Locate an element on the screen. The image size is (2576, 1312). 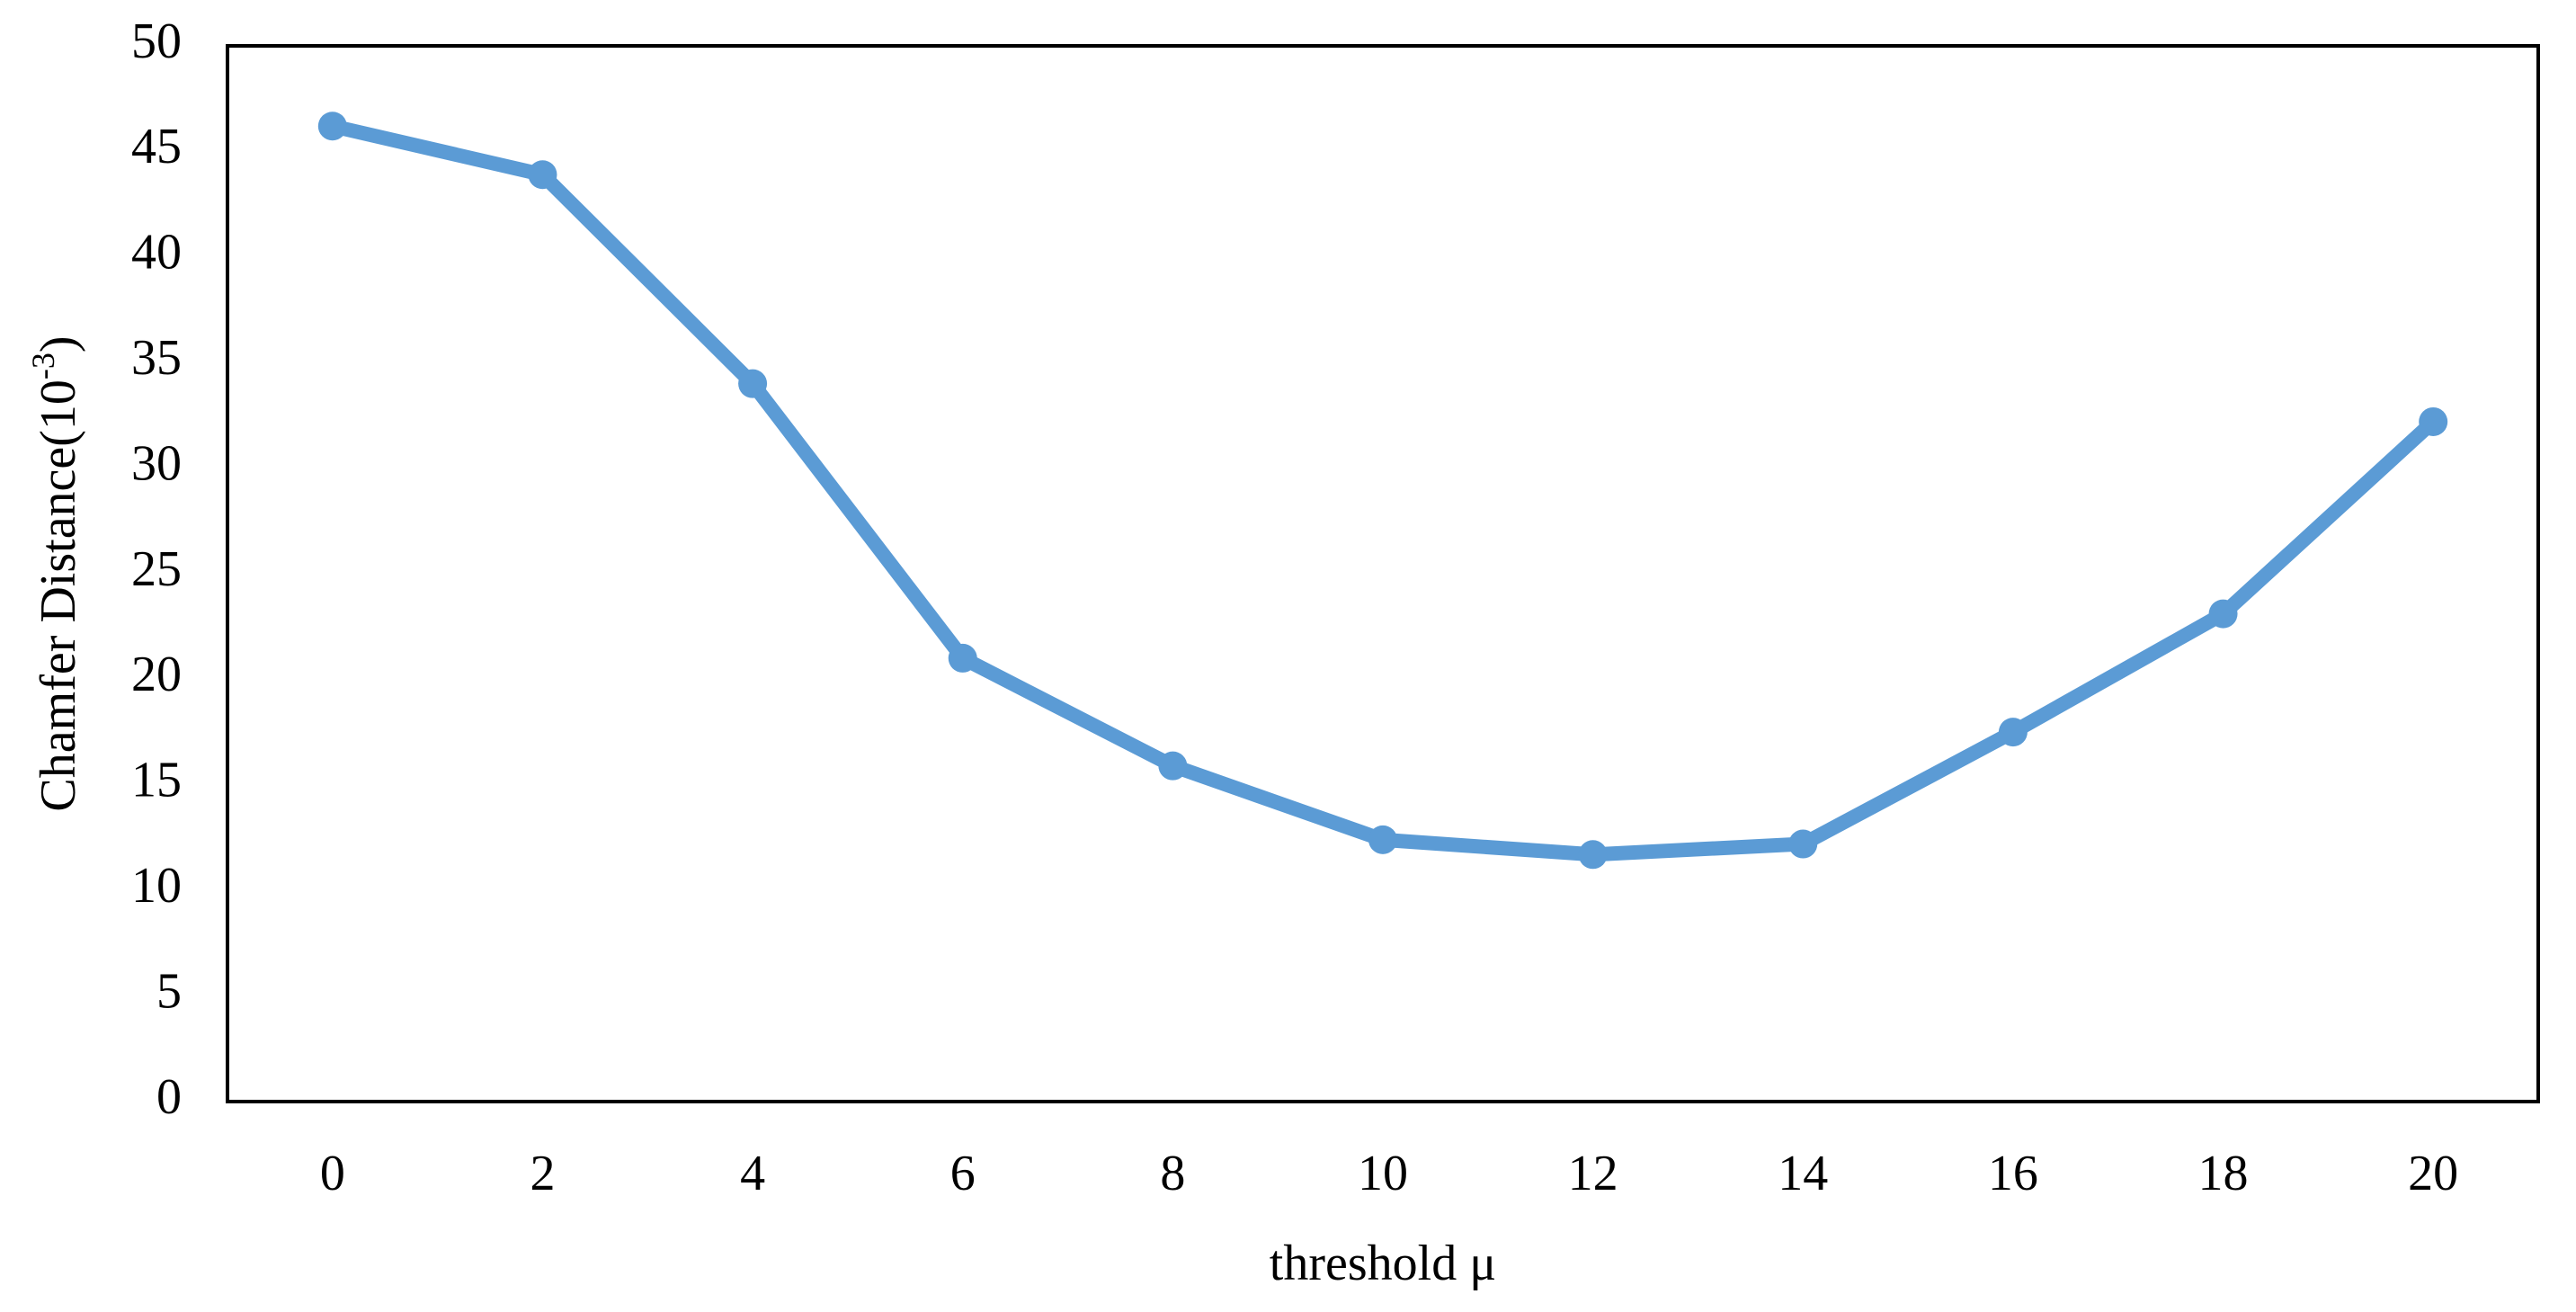
x-tick-label: 20 is located at coordinates (2433, 1173).